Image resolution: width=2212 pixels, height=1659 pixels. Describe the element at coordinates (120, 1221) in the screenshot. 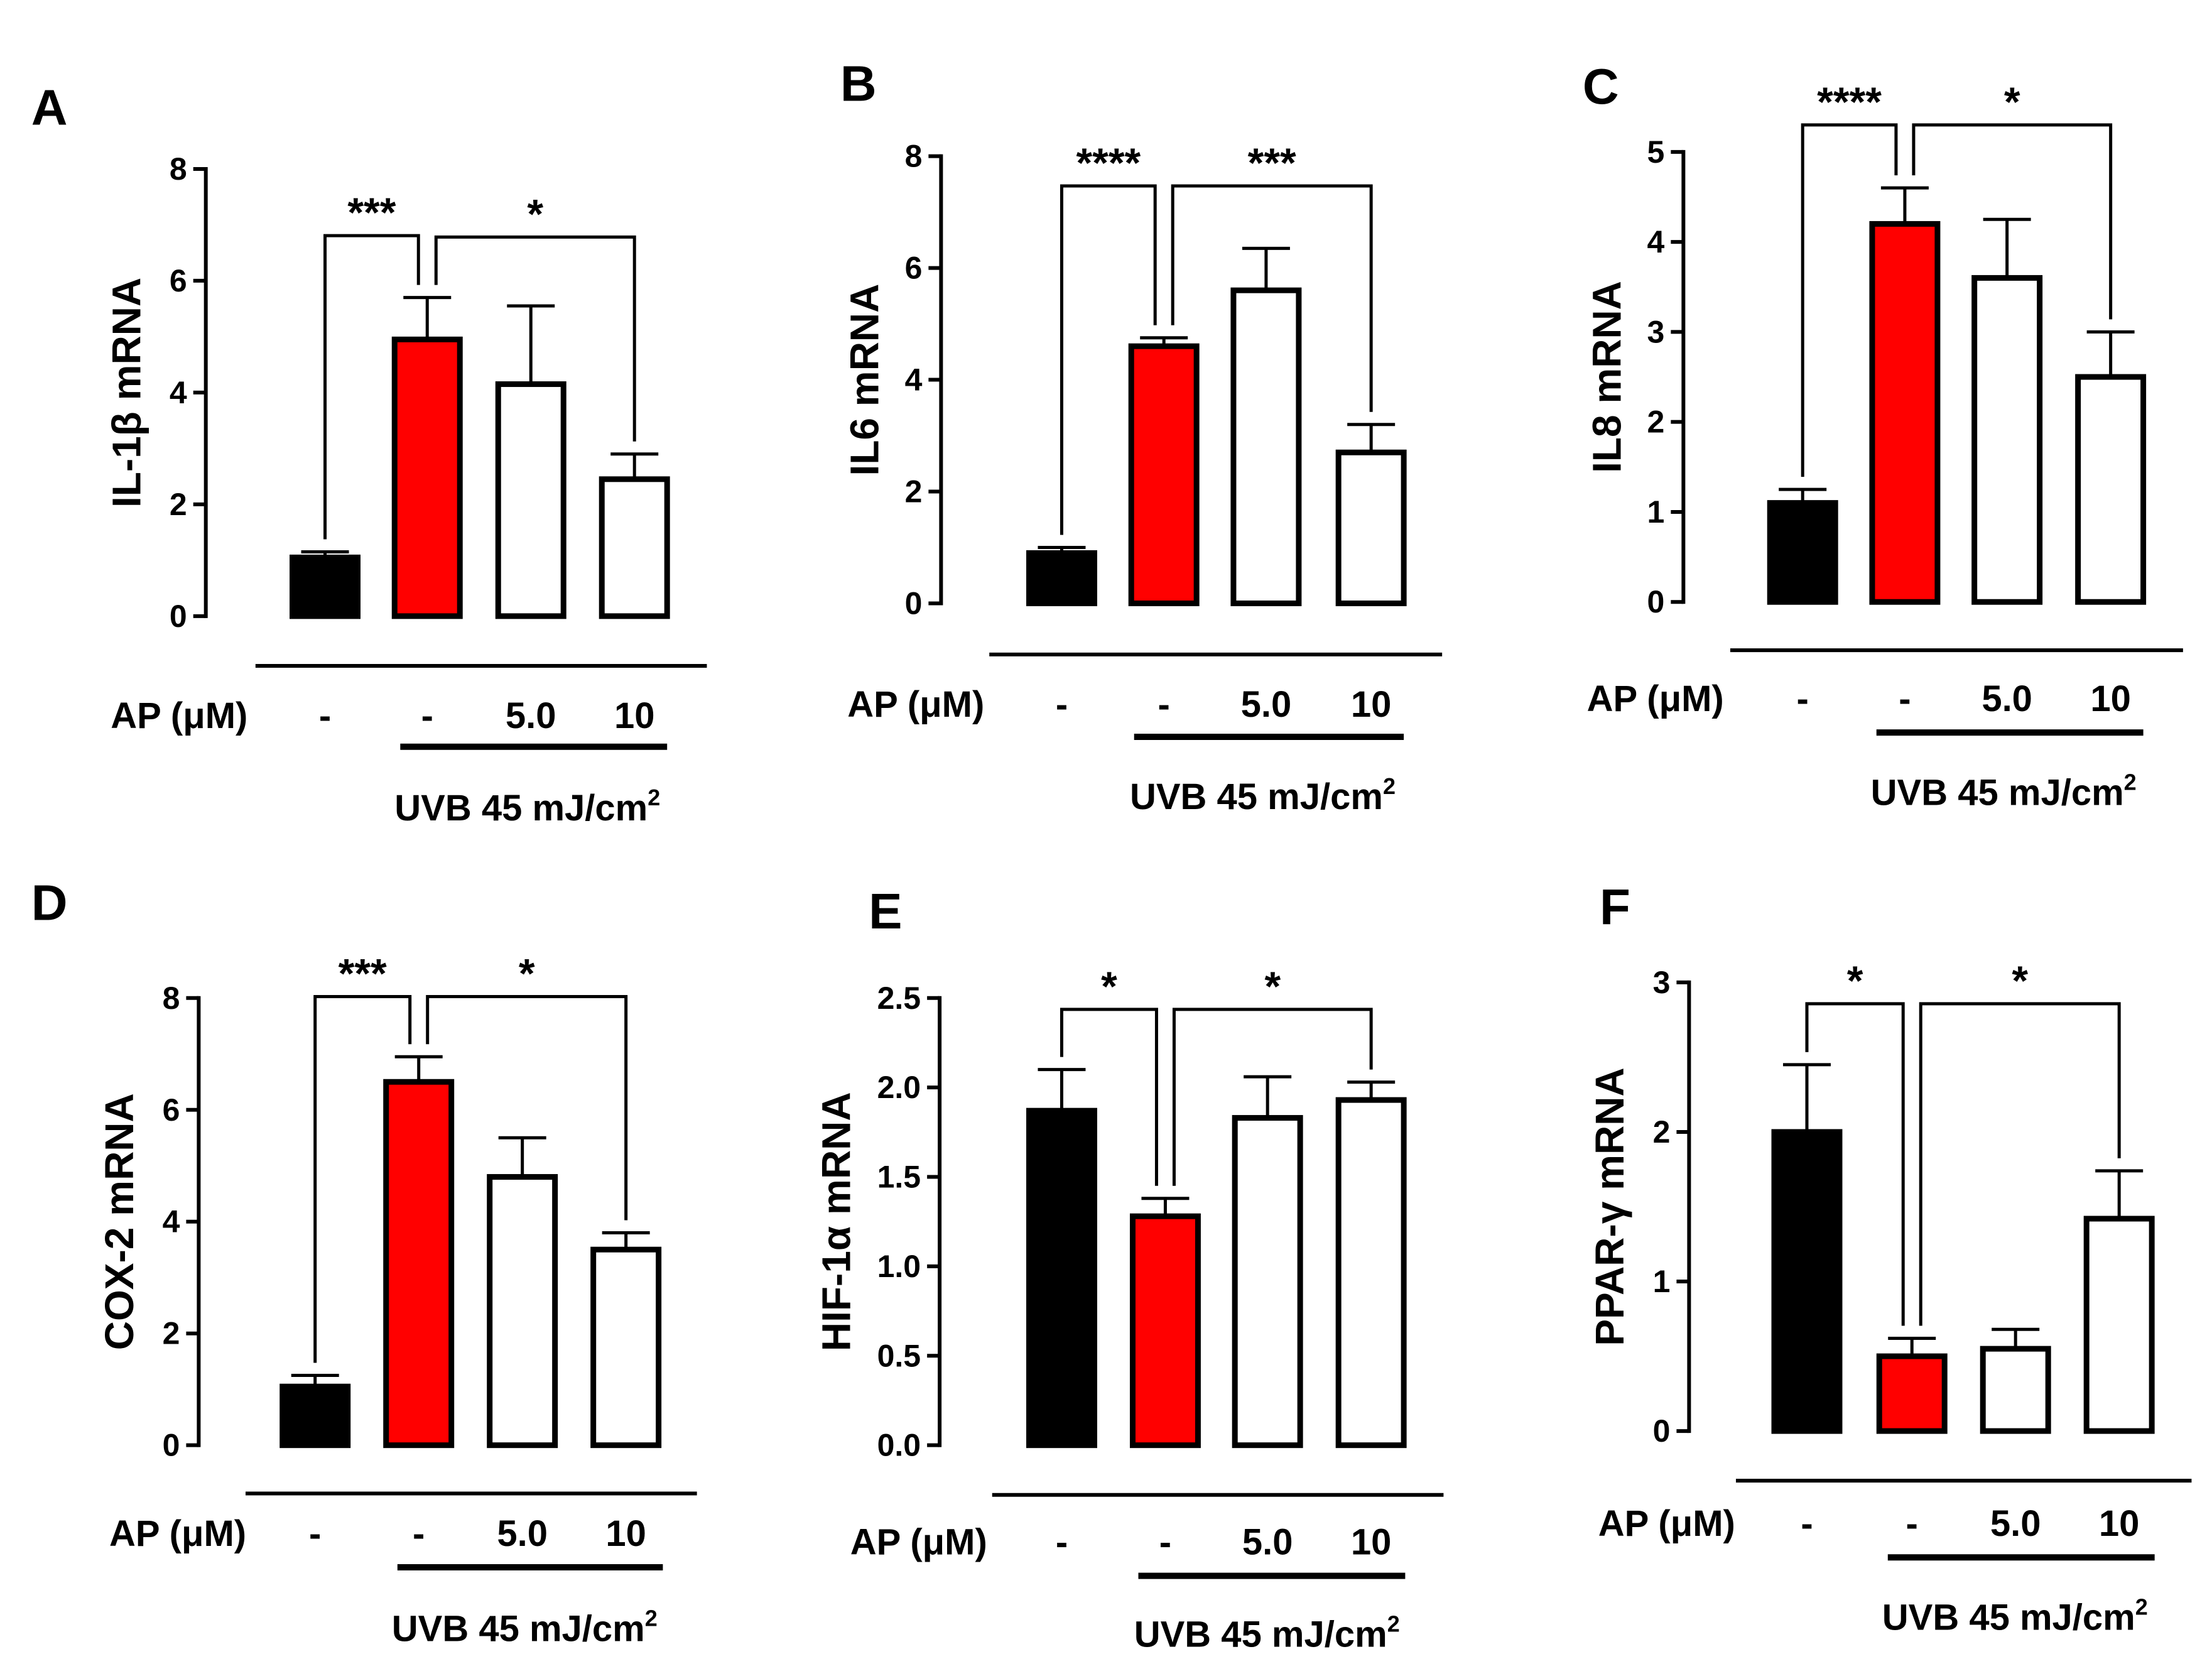

I see `y-axis-label: COX-2 mRNA` at that location.